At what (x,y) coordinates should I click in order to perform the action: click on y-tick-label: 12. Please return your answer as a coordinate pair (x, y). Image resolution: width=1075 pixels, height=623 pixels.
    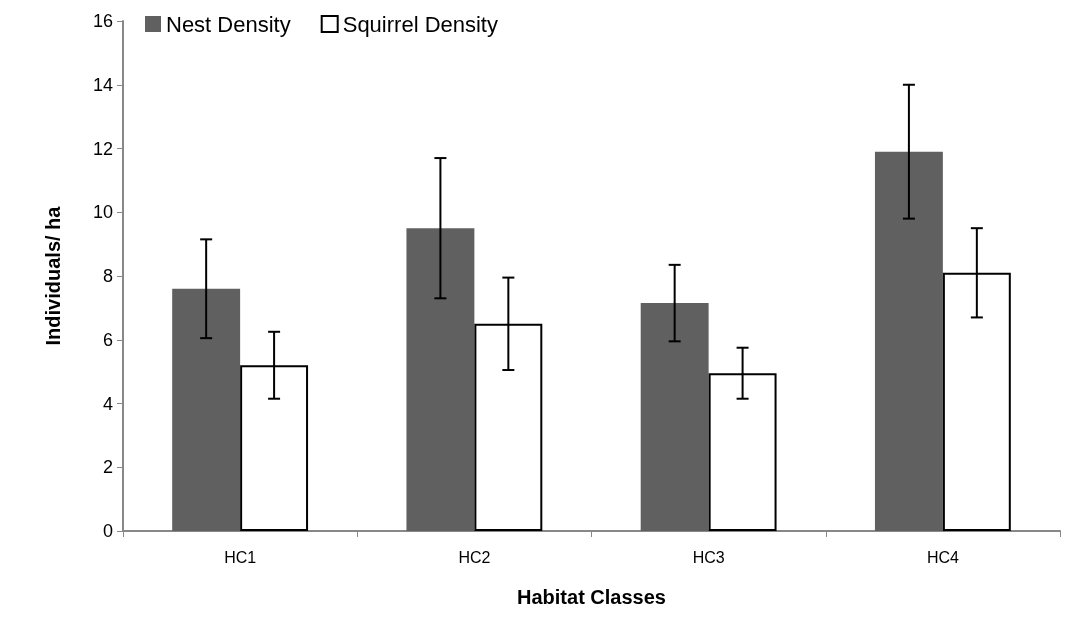
    Looking at the image, I should click on (102, 148).